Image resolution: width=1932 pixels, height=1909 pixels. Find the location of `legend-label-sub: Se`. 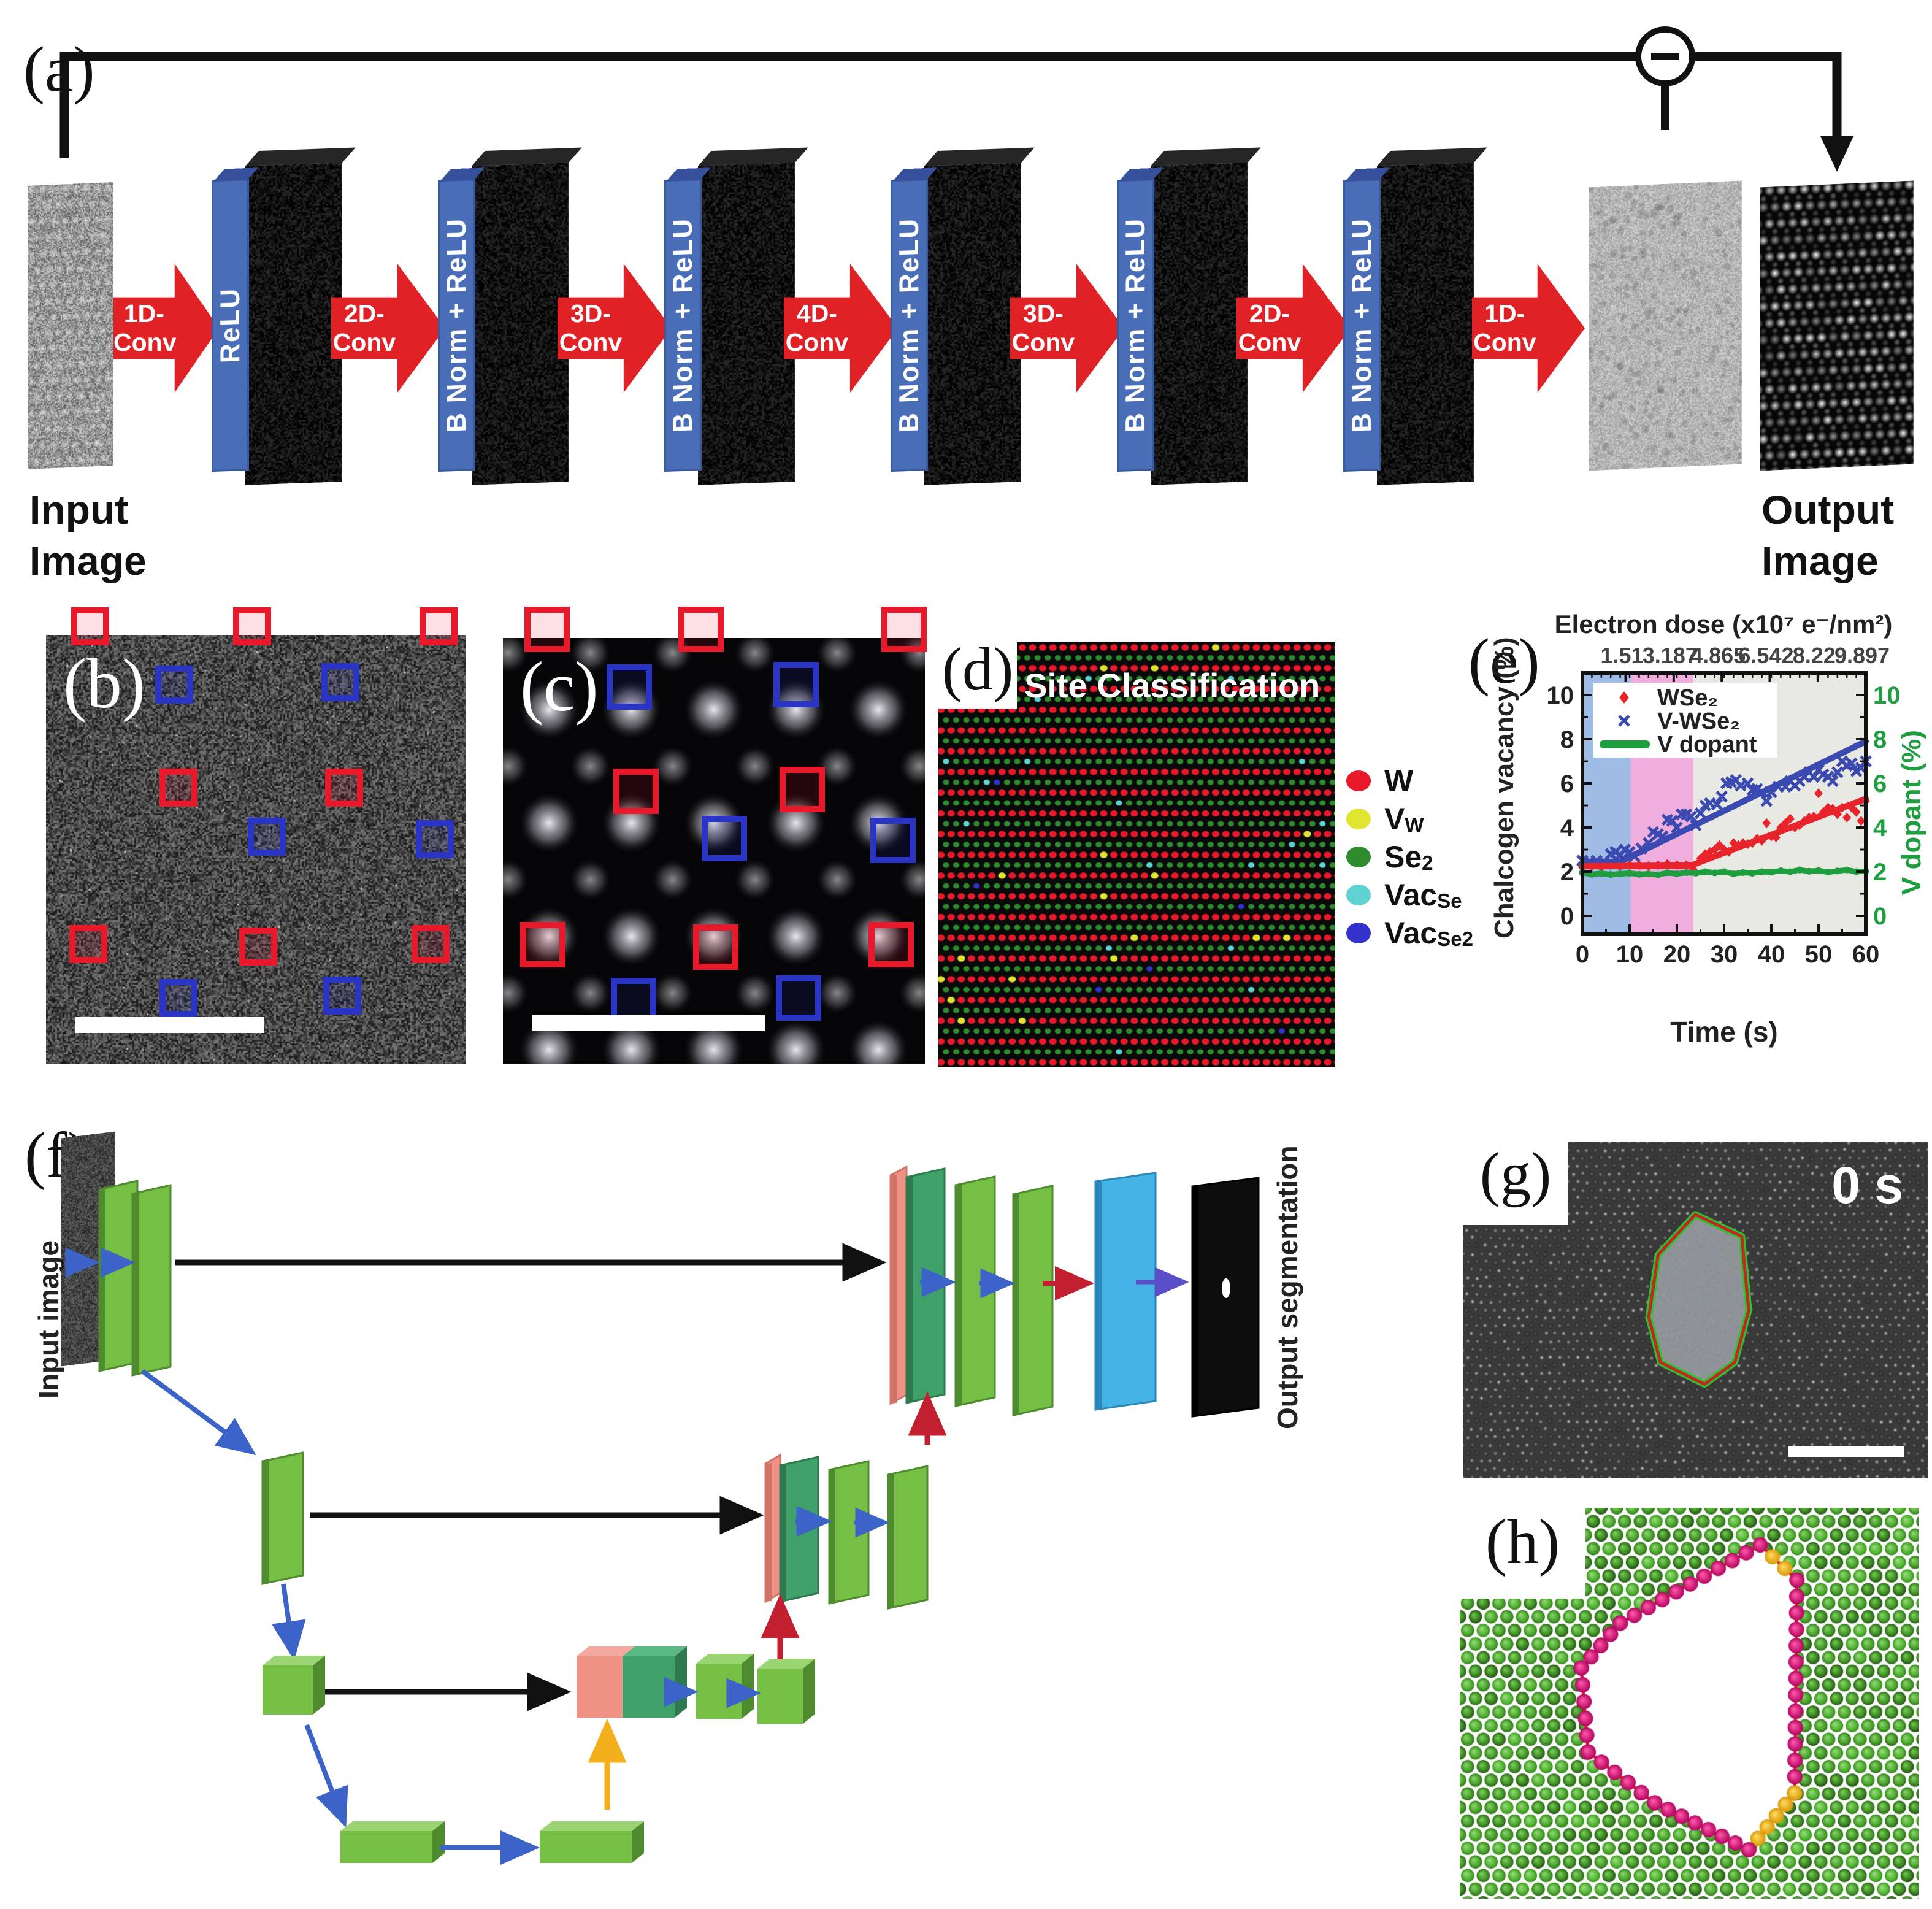

legend-label-sub: Se is located at coordinates (1449, 900).